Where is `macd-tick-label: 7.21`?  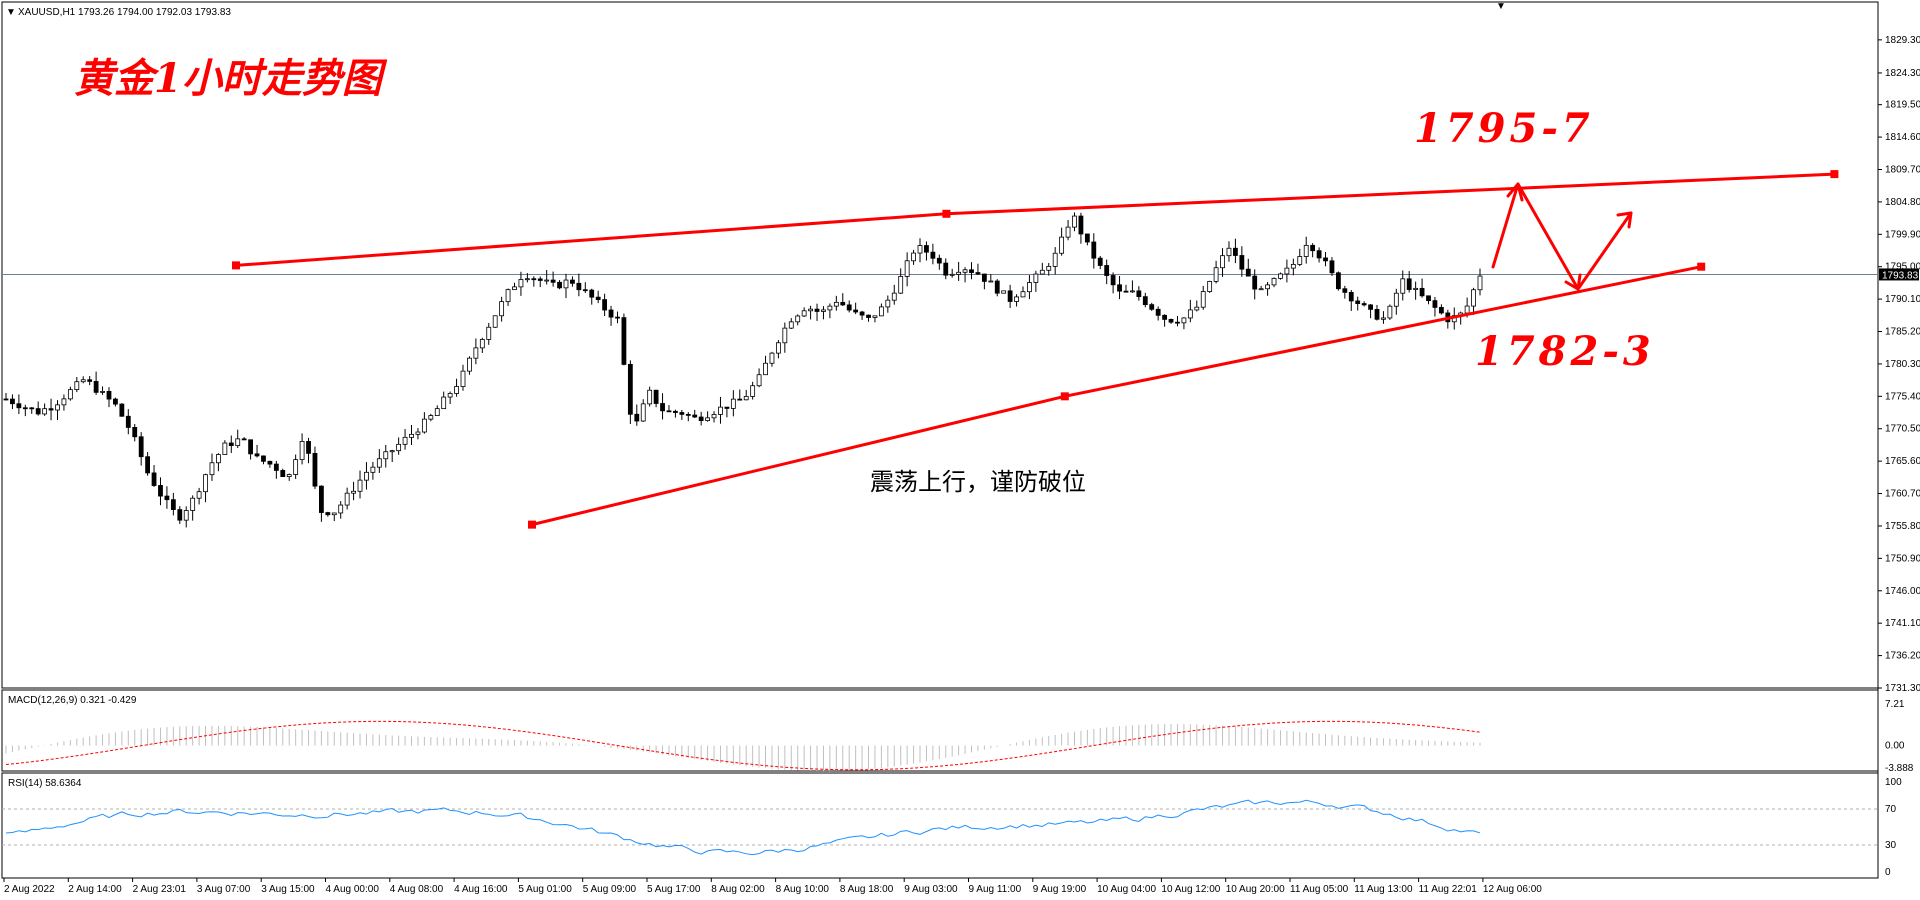 macd-tick-label: 7.21 is located at coordinates (1895, 704).